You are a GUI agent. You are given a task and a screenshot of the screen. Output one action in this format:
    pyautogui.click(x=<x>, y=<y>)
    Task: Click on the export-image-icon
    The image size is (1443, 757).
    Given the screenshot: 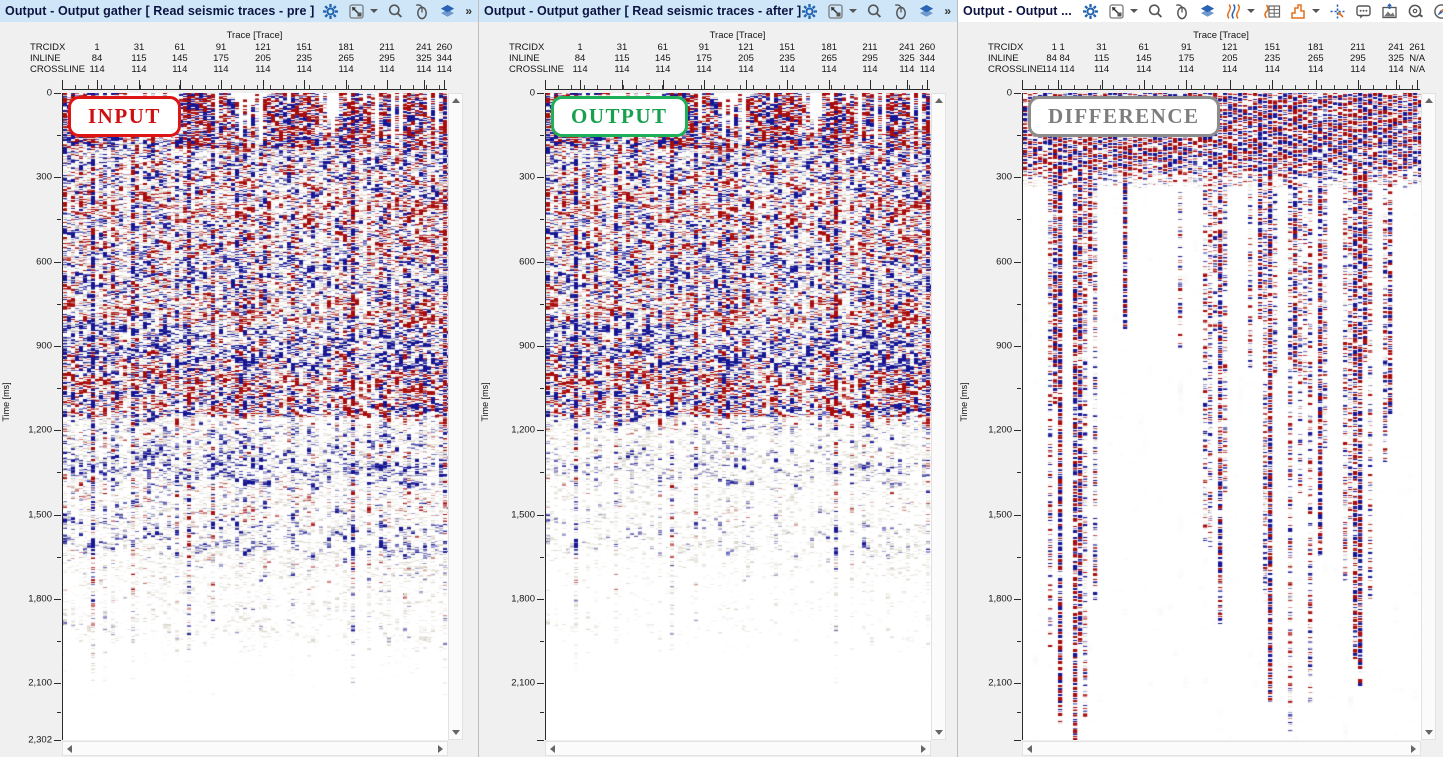 What is the action you would take?
    pyautogui.click(x=1389, y=11)
    